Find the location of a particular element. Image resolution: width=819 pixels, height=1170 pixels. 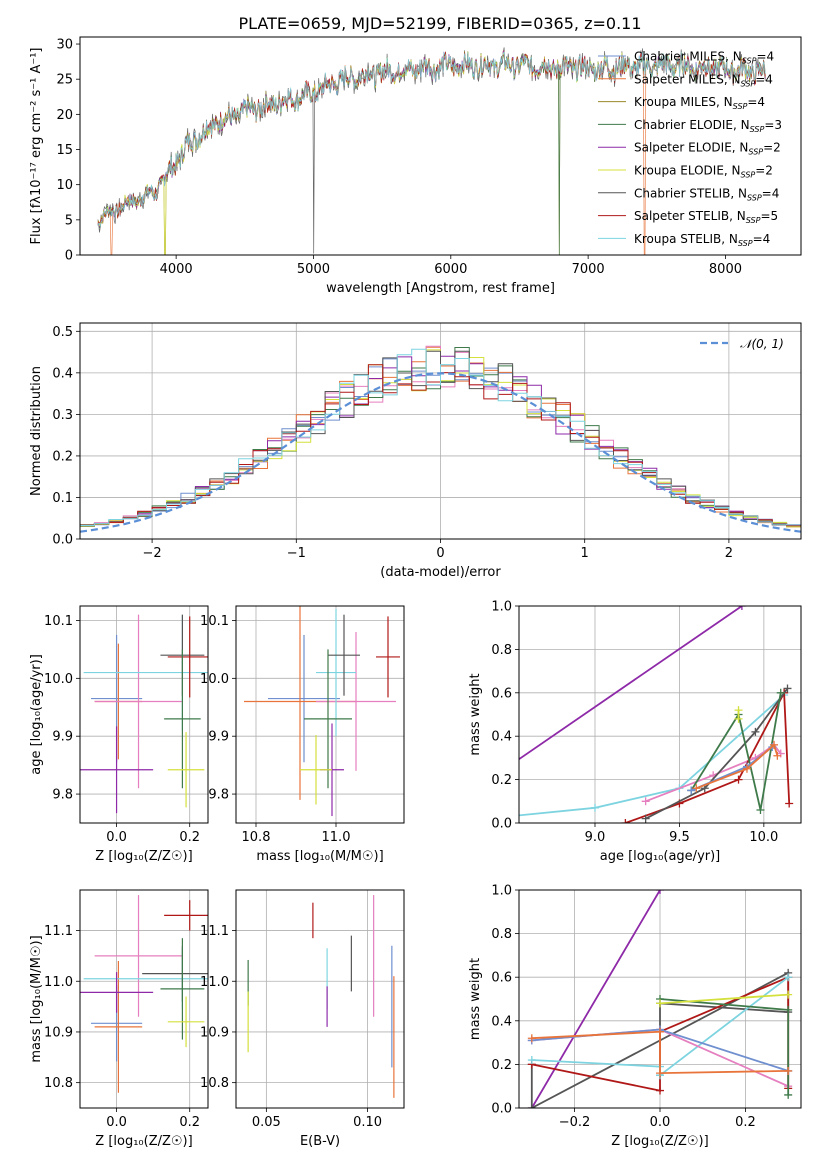

x-axis-label: wavelength [Angstrom, rest frame] is located at coordinates (440, 288).